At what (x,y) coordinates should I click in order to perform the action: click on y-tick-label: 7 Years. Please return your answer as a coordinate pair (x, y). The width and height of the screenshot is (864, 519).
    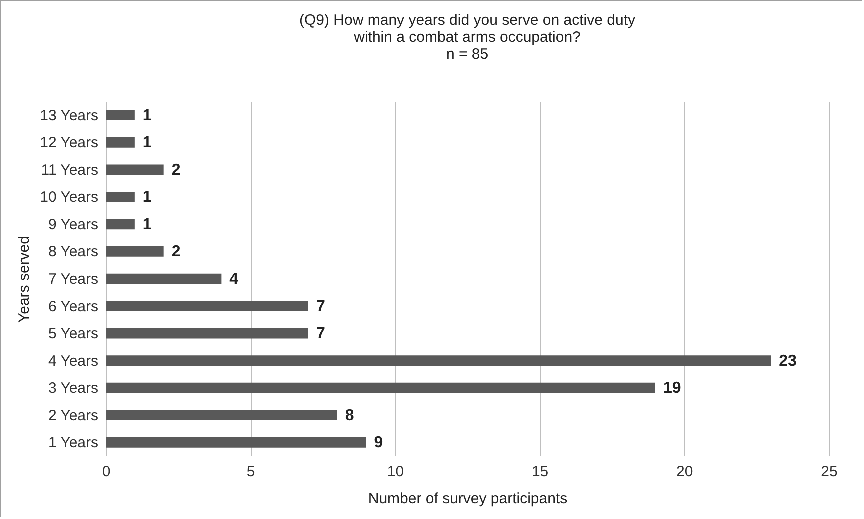
    Looking at the image, I should click on (73, 279).